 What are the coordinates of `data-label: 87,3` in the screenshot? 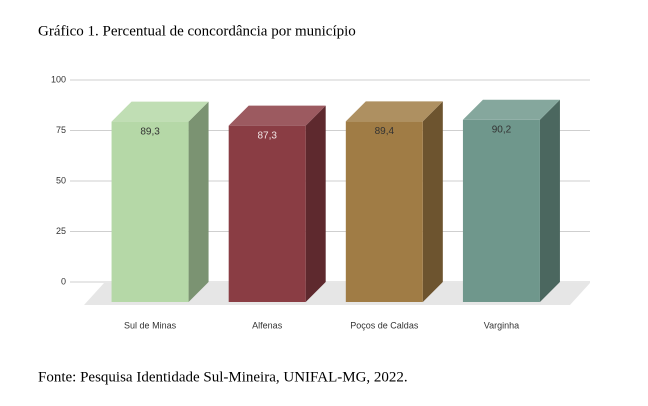 It's located at (267, 135).